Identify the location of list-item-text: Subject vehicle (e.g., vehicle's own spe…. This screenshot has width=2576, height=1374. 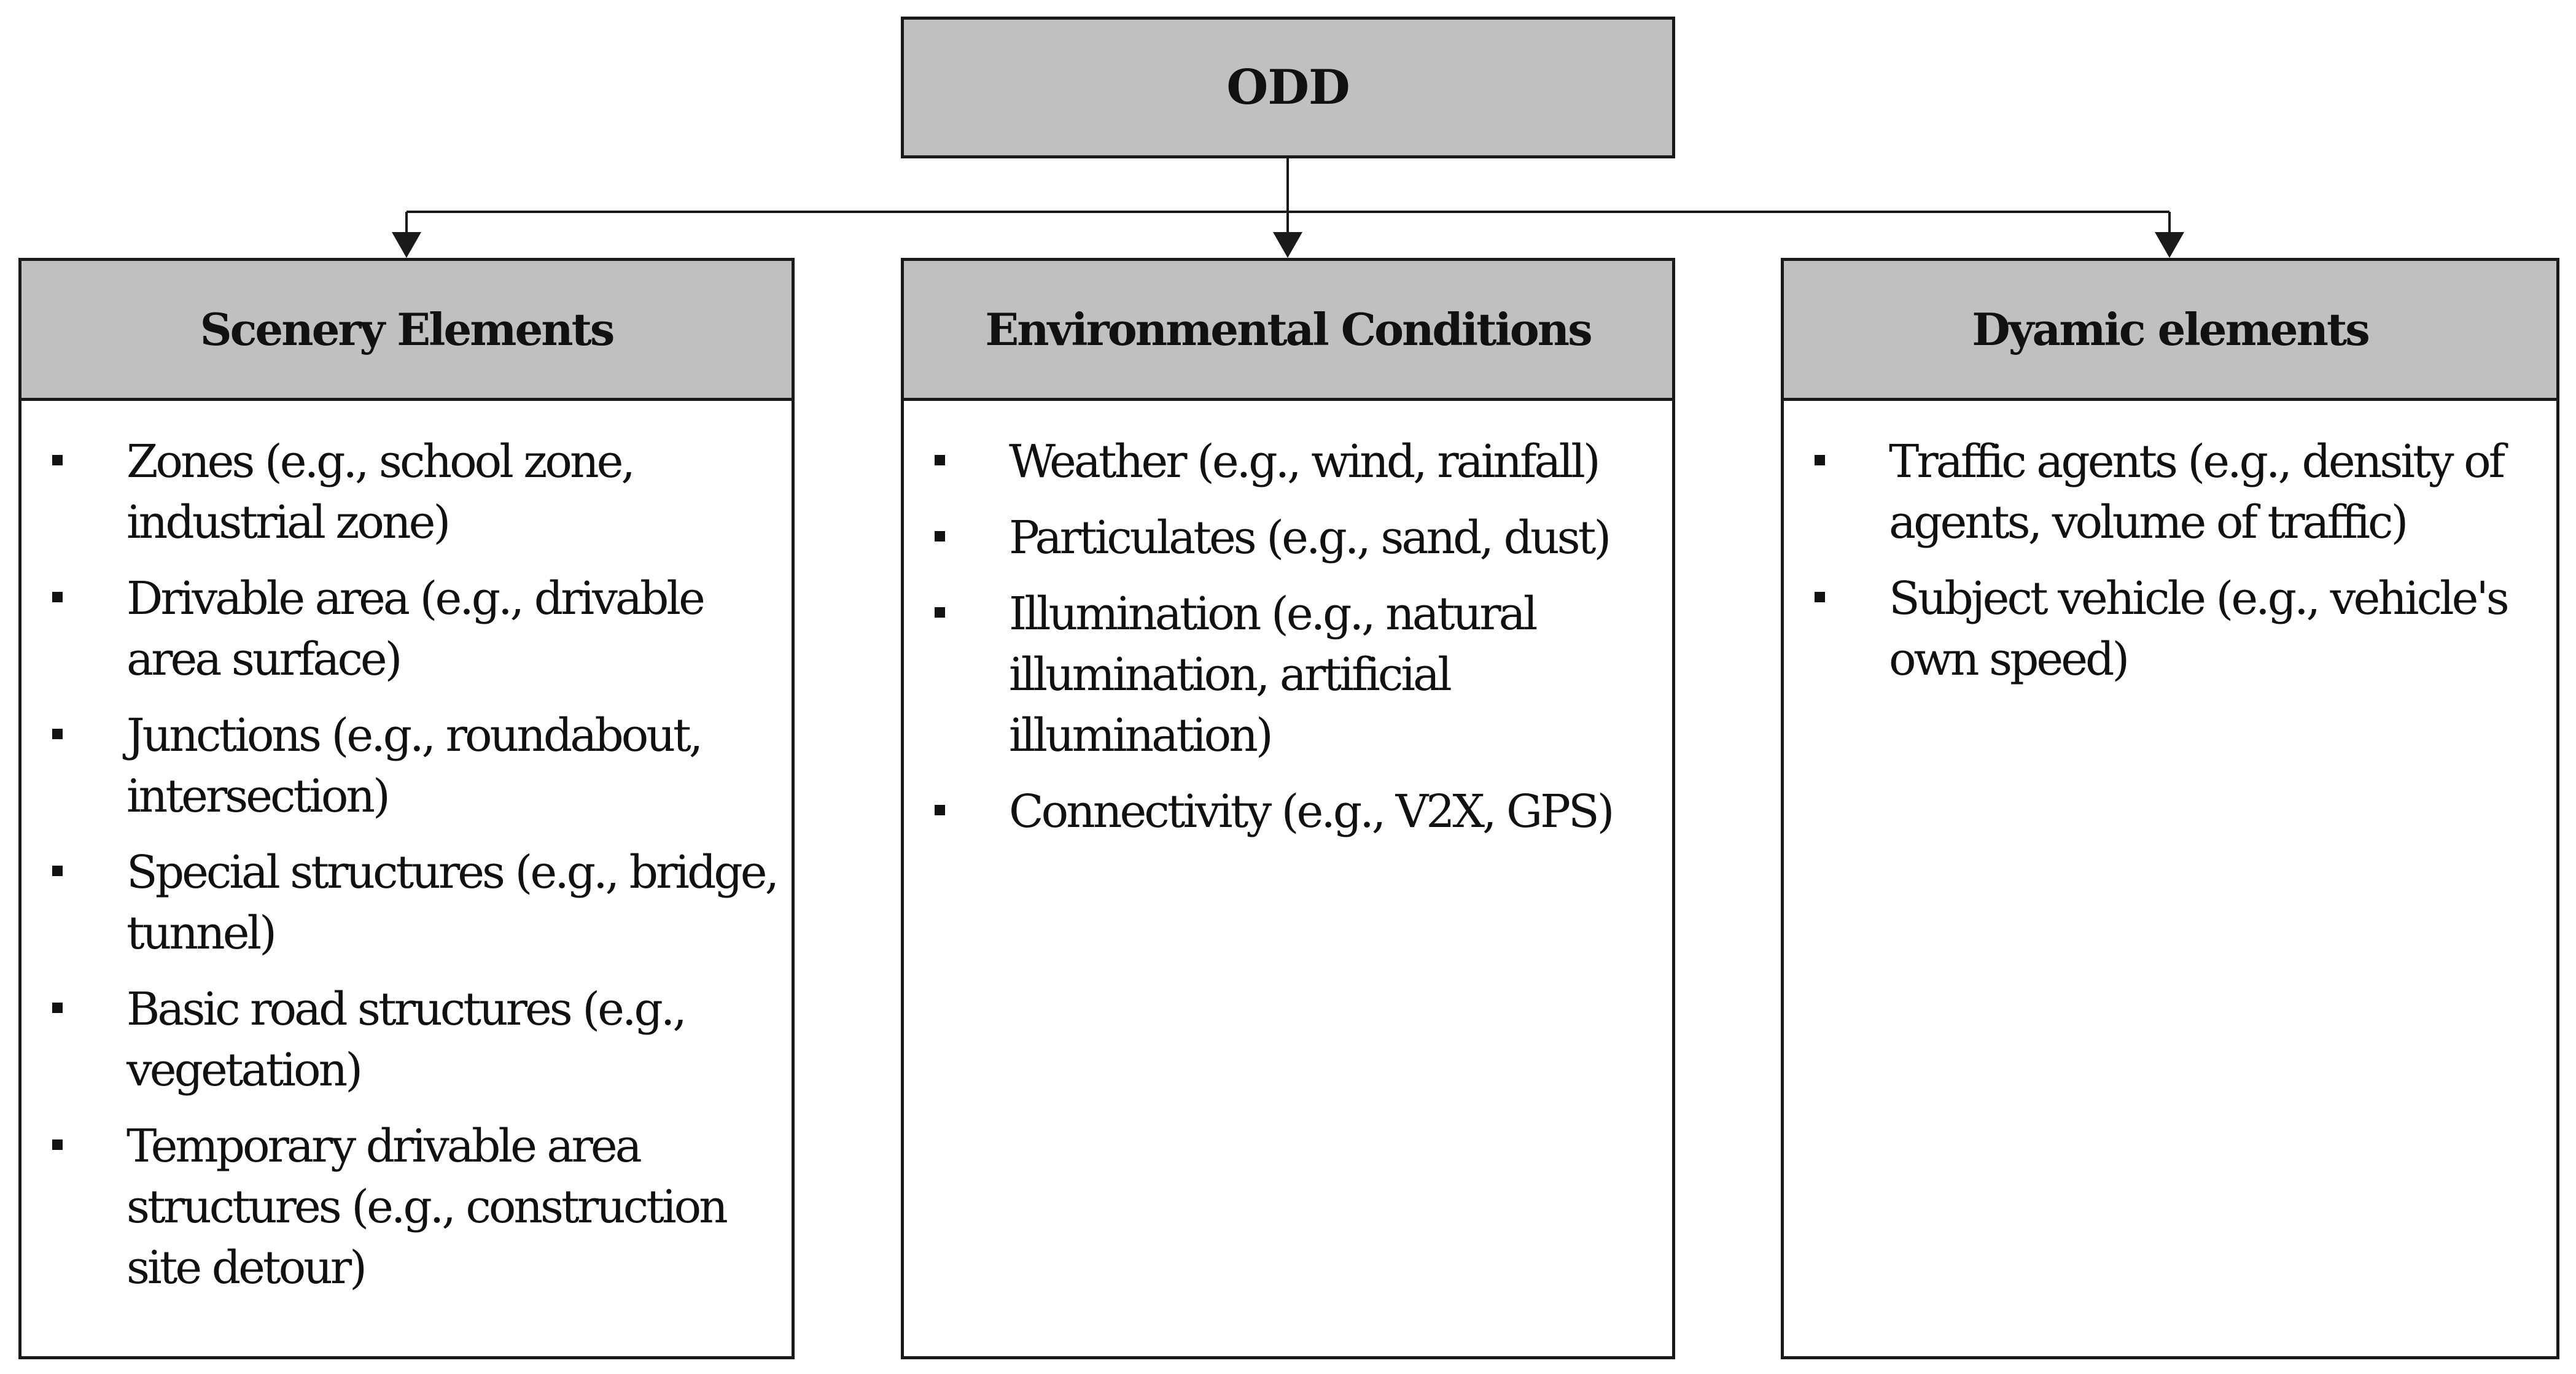
(2199, 629).